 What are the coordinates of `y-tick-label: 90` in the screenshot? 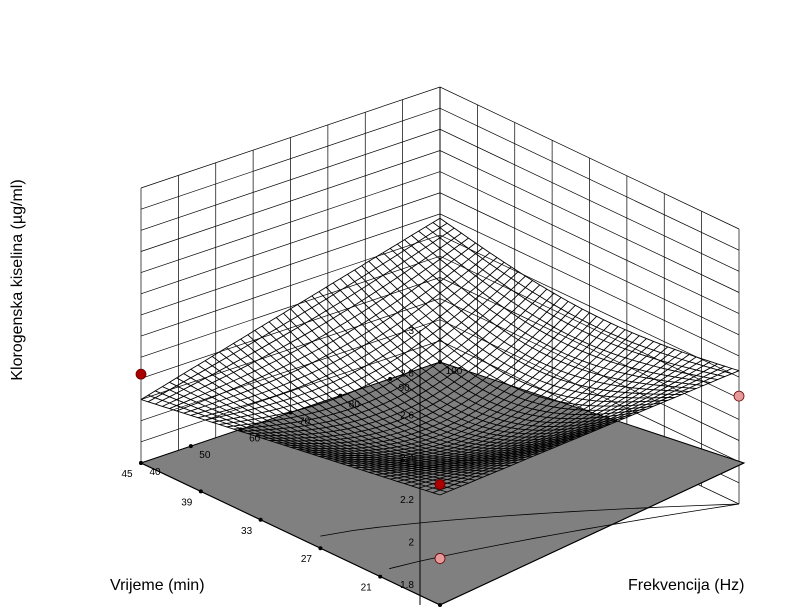 It's located at (405, 388).